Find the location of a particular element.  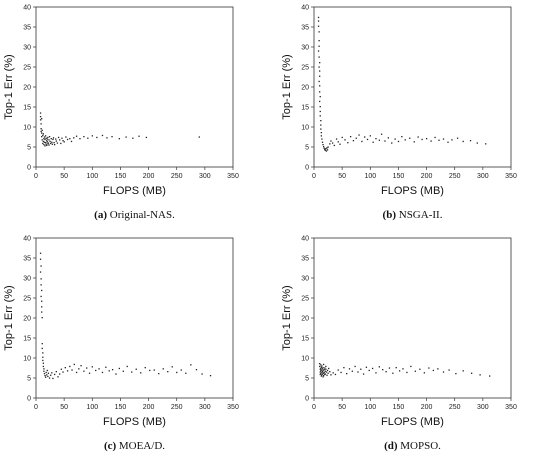

x-tick-label: 100 is located at coordinates (92, 176).